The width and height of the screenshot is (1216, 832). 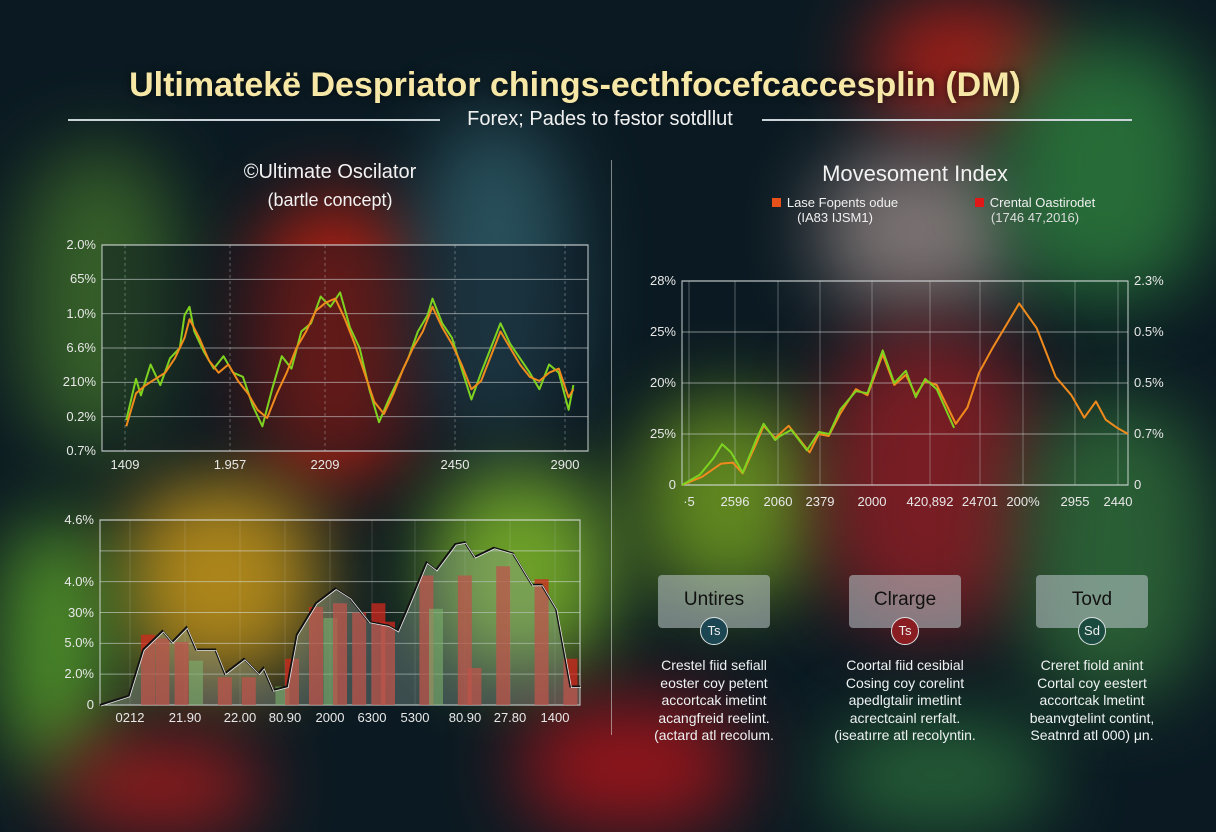 What do you see at coordinates (1042, 202) in the screenshot?
I see `legend-label: Crental Oastirodet` at bounding box center [1042, 202].